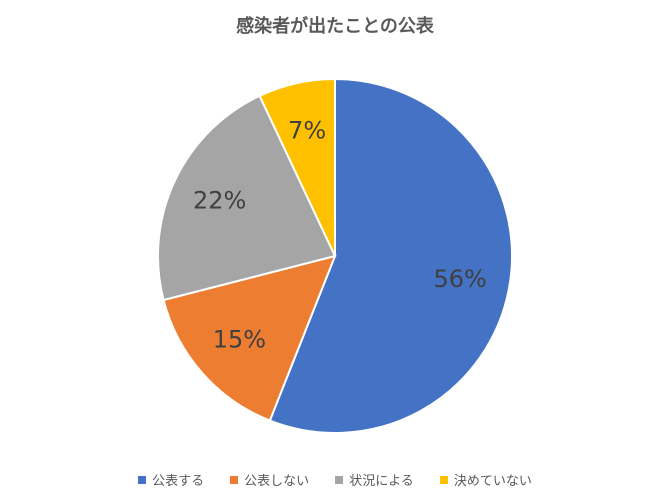 The width and height of the screenshot is (670, 502). I want to click on data-label-2: 15%, so click(239, 339).